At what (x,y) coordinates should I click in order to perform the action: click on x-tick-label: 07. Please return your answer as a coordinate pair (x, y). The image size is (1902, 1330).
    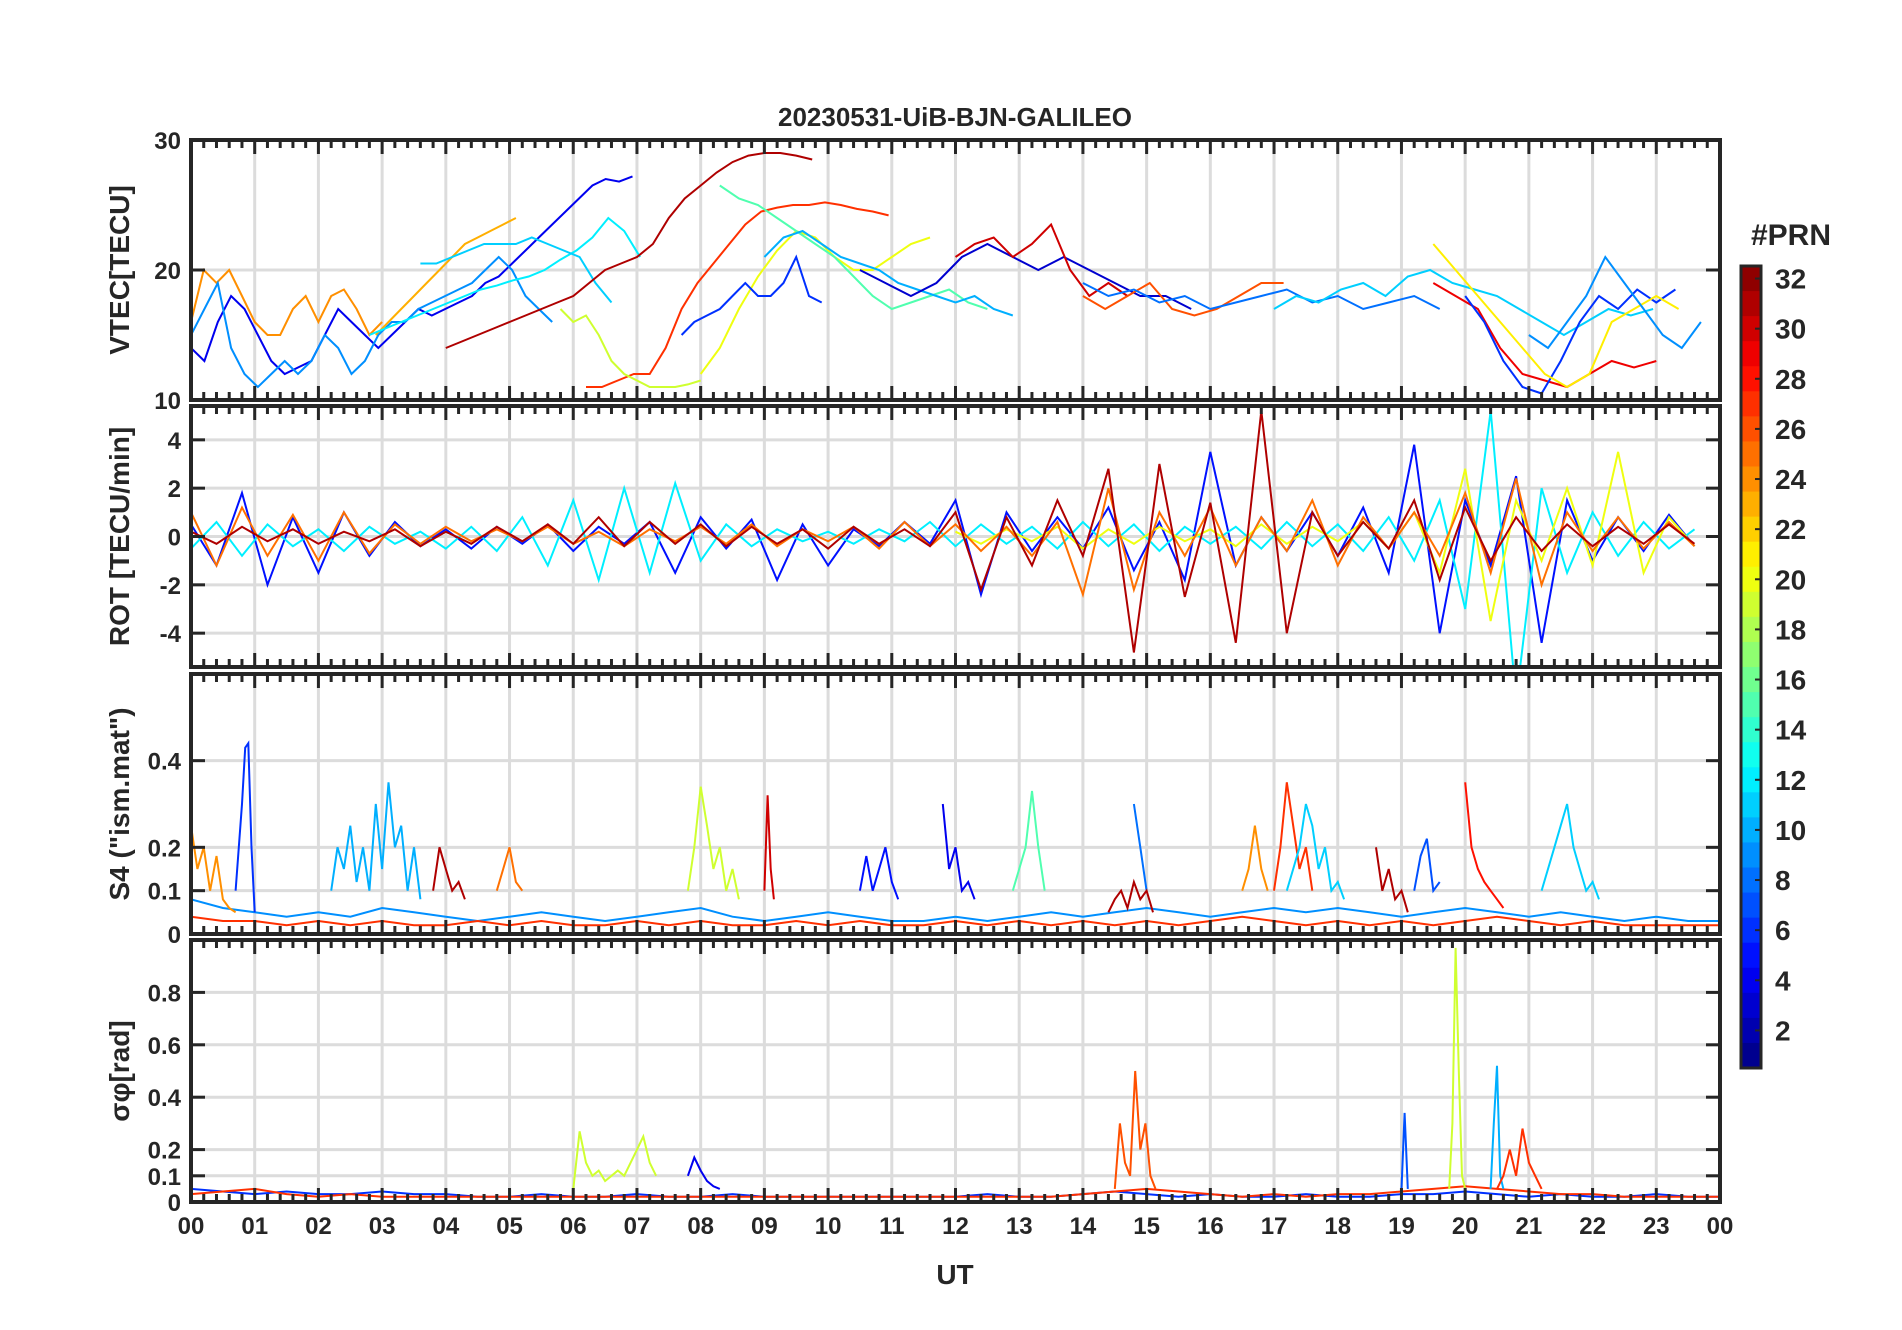
    Looking at the image, I should click on (637, 1226).